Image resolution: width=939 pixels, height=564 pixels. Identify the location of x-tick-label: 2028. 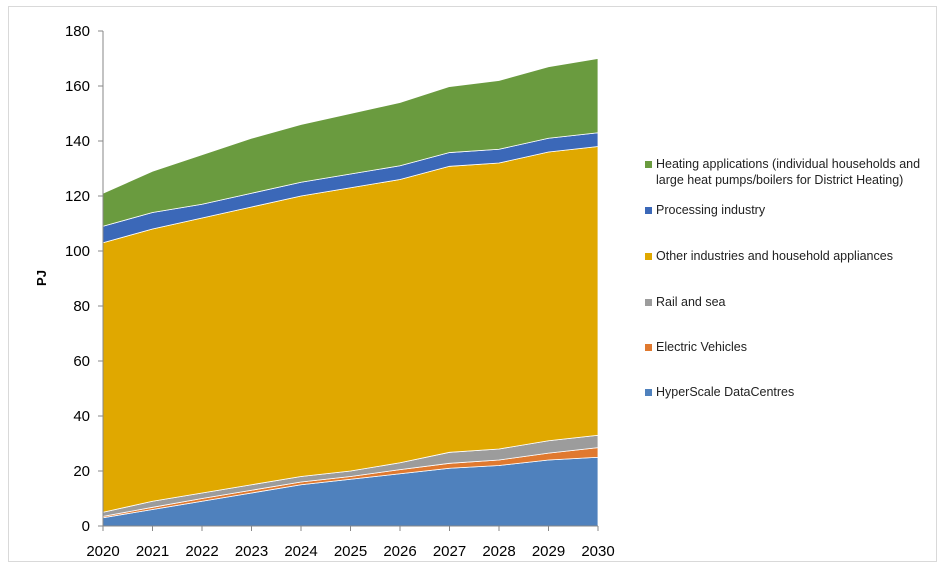
(498, 551).